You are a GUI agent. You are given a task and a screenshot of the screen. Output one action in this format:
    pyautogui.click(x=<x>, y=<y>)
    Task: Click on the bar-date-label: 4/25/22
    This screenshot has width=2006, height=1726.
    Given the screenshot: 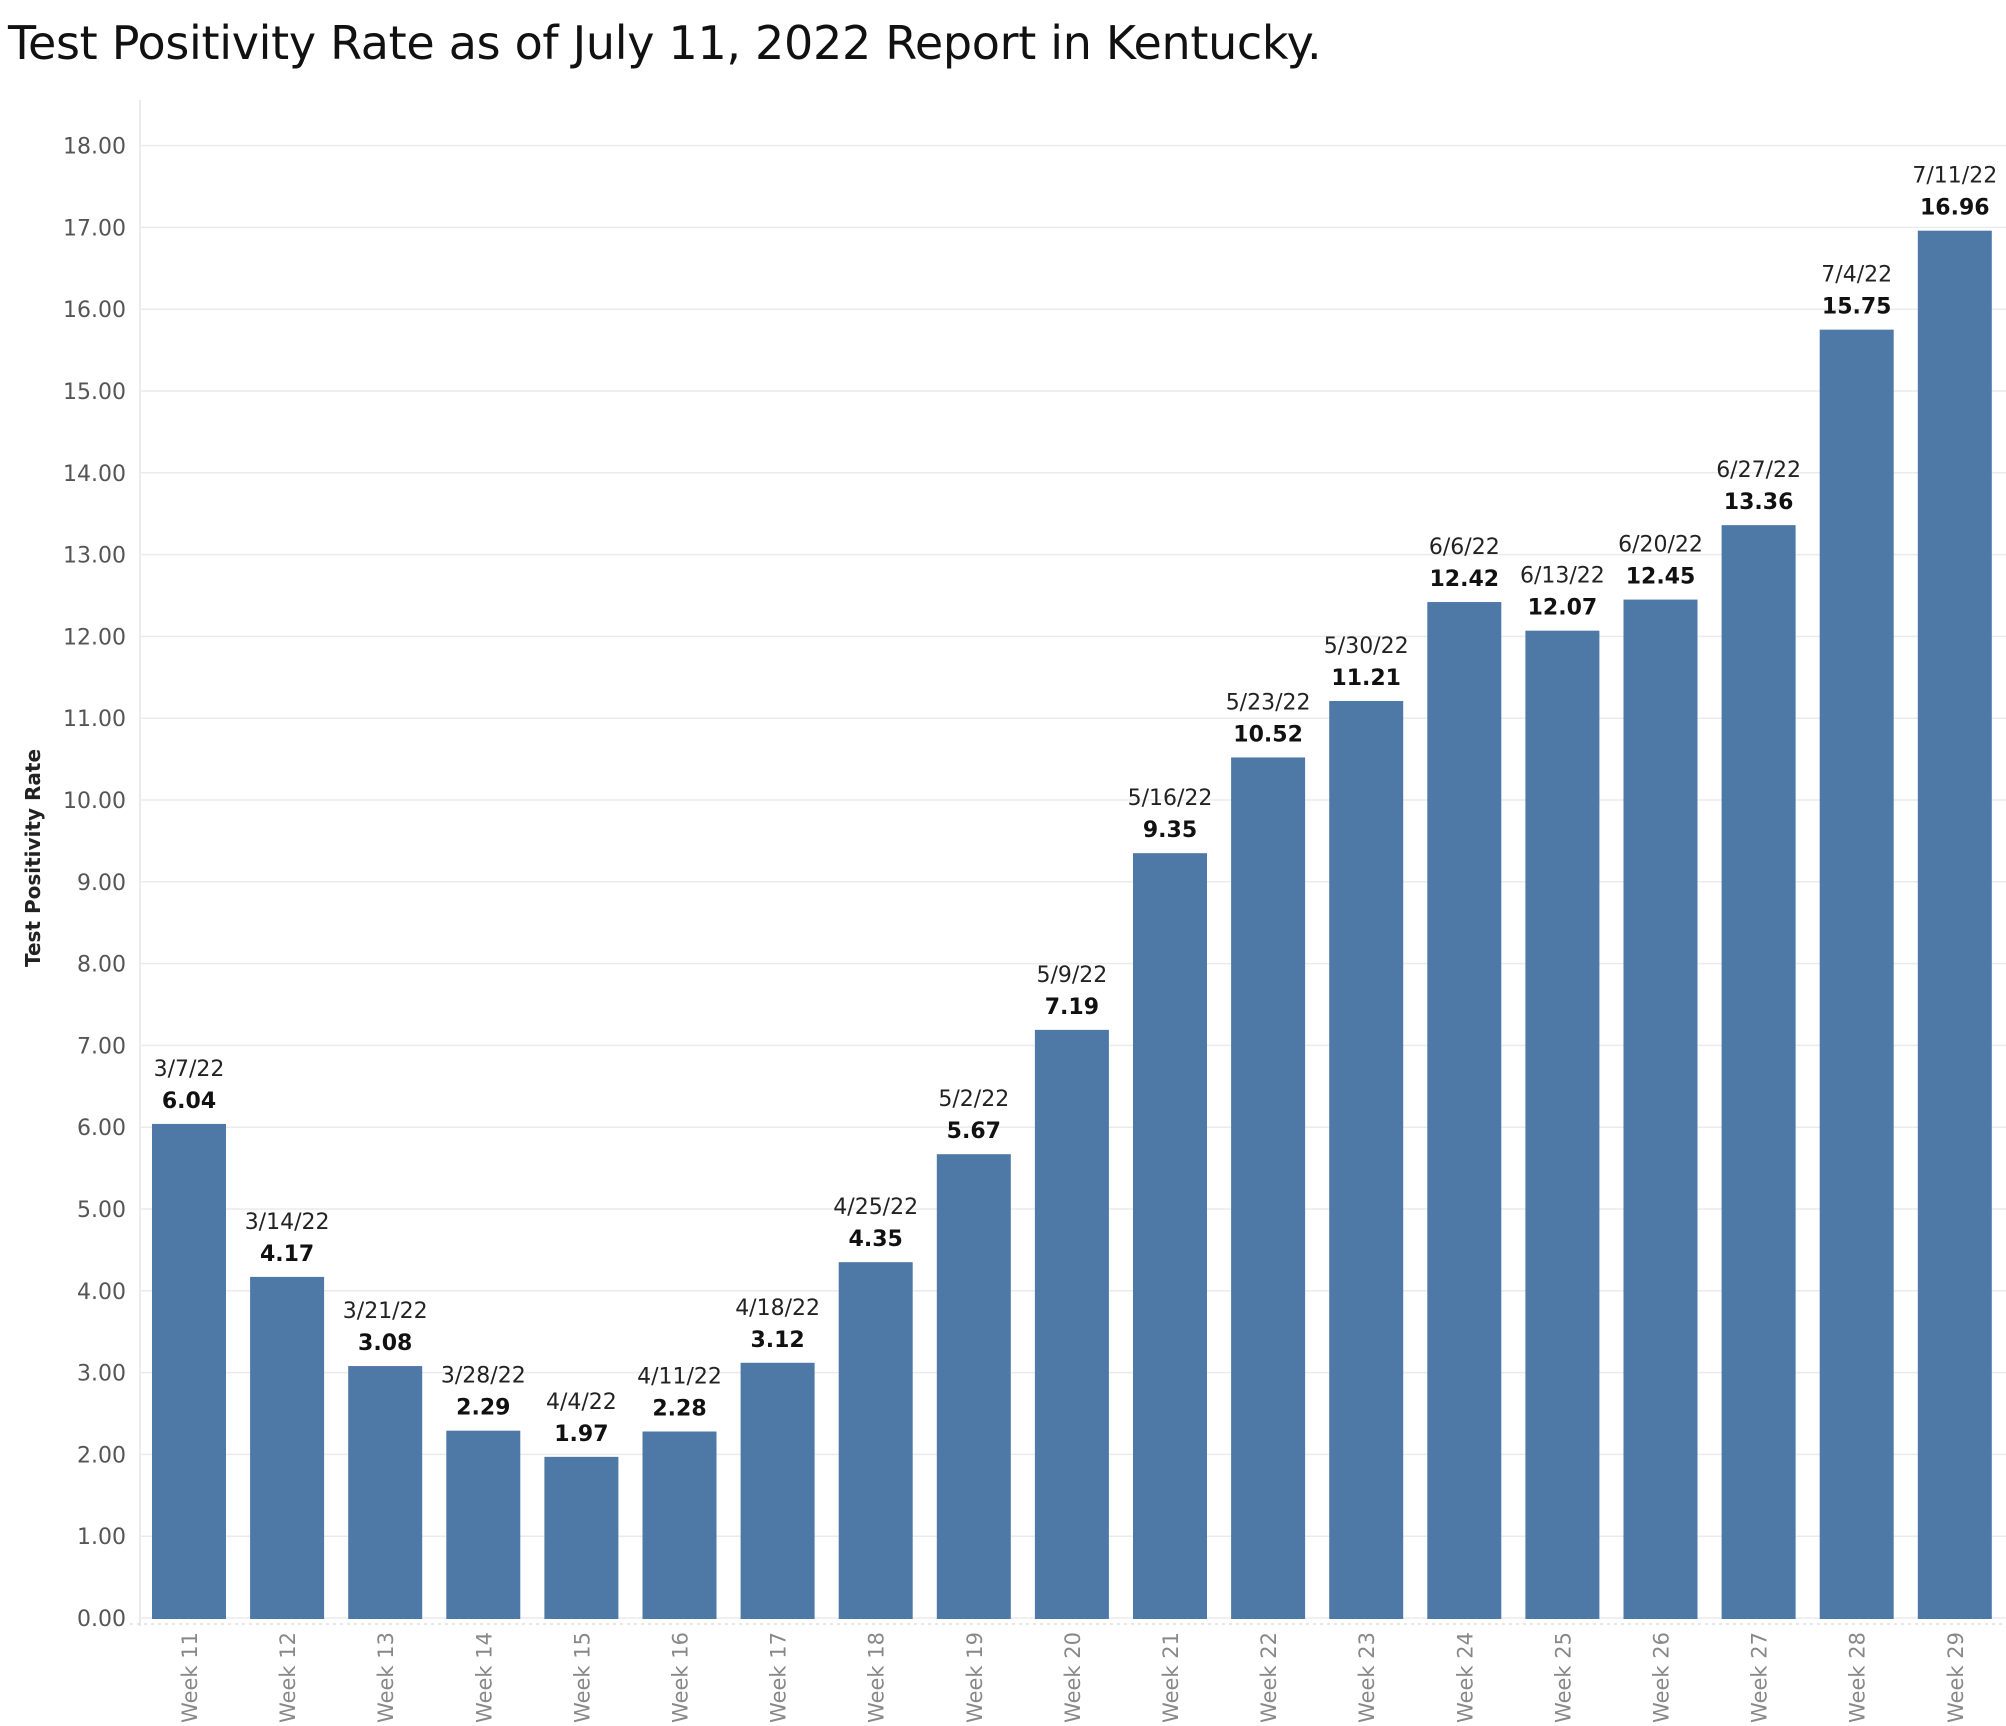 What is the action you would take?
    pyautogui.click(x=875, y=1207)
    